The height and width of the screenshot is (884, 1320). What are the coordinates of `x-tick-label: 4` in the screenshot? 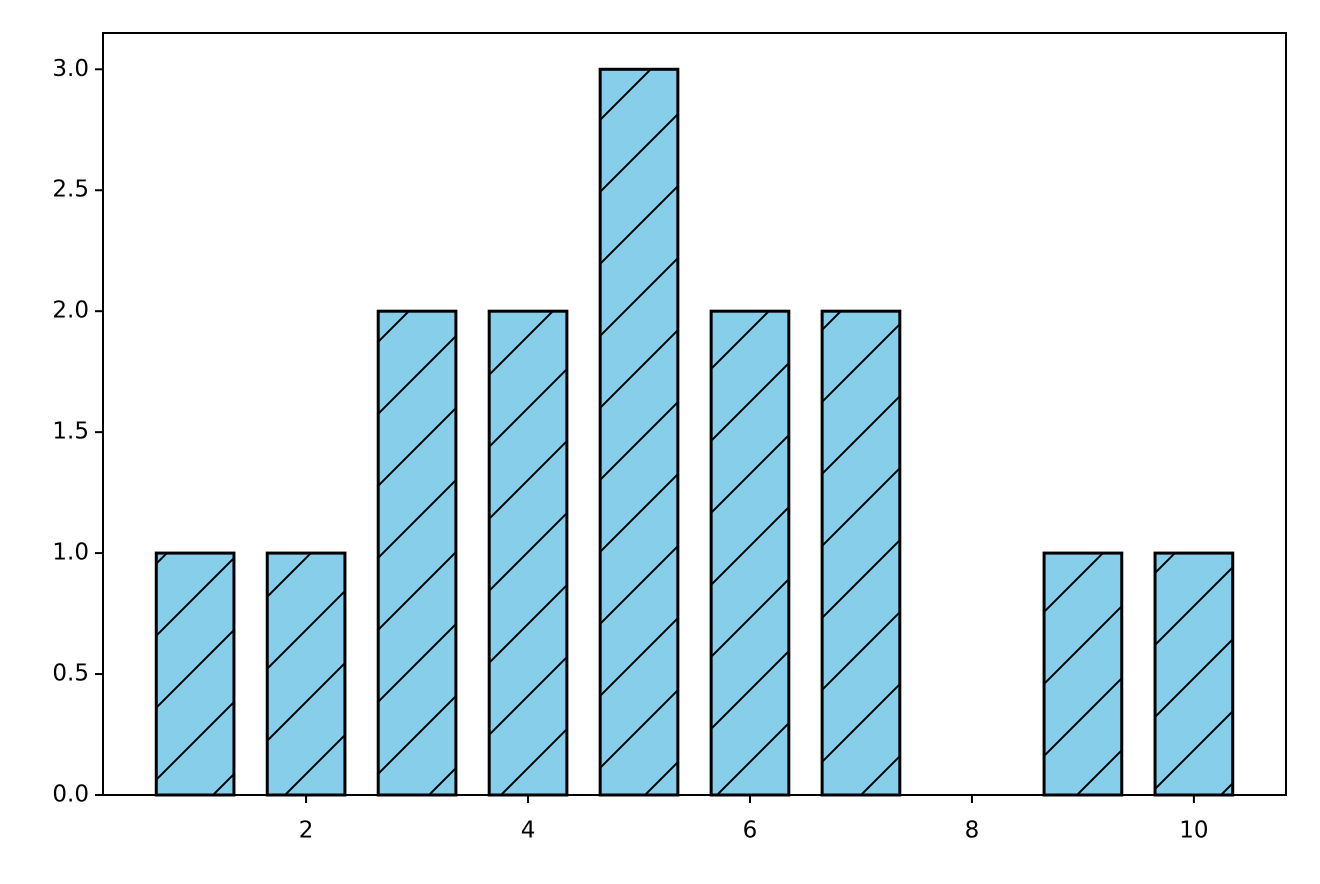 It's located at (528, 831).